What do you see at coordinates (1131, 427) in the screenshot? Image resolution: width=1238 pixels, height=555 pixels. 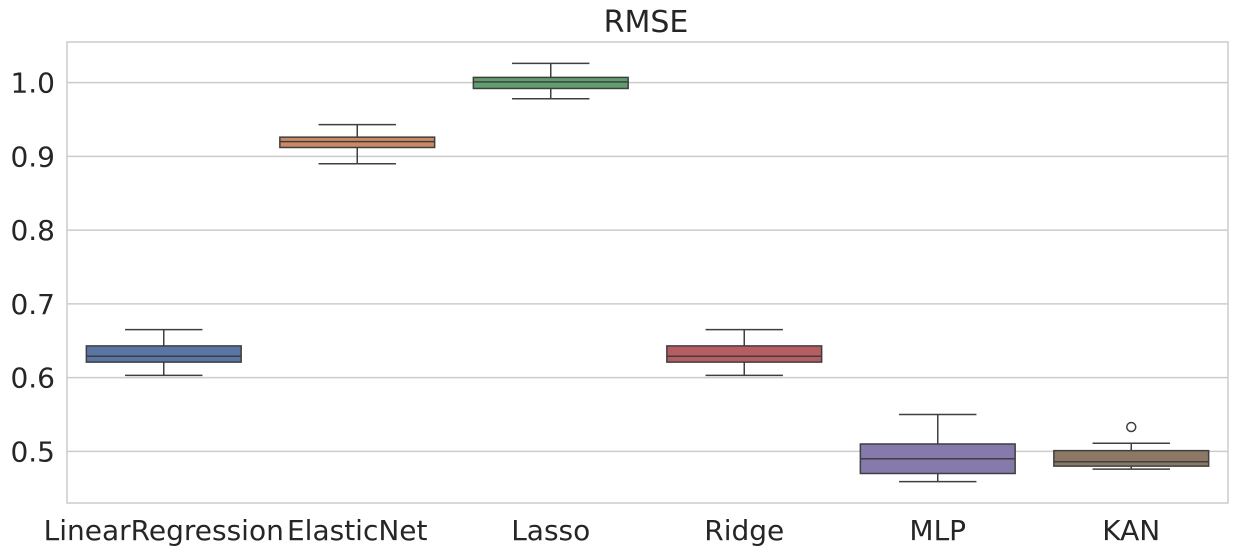 I see `outlier-point` at bounding box center [1131, 427].